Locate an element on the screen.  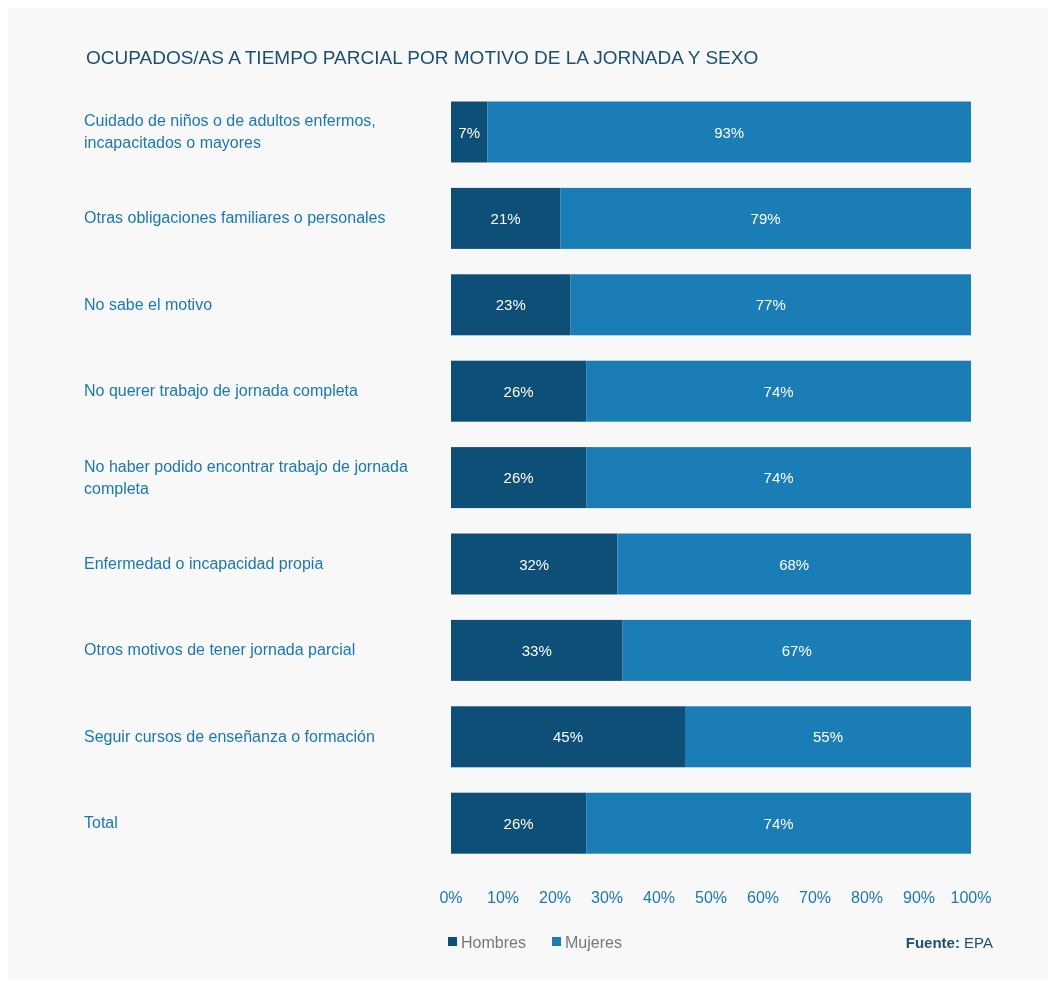
data-label: 67% is located at coordinates (796, 650).